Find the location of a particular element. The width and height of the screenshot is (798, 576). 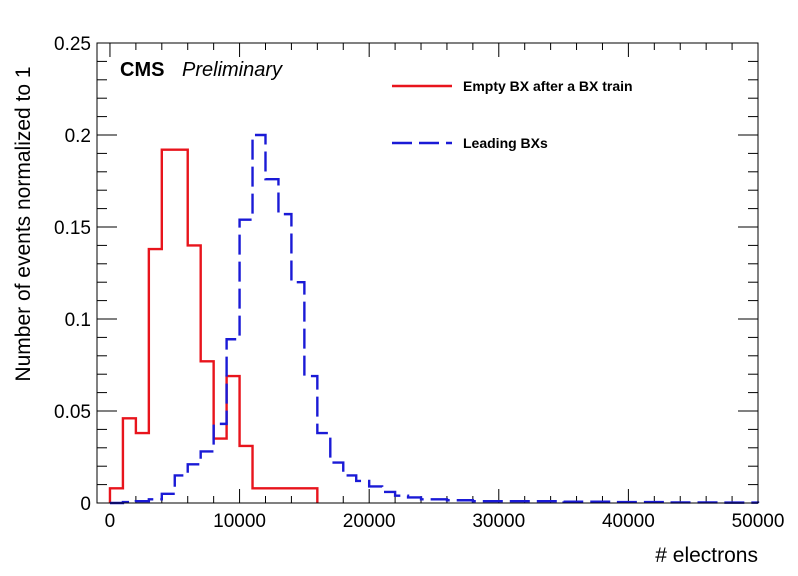

x-tick-label: 0 is located at coordinates (110, 521).